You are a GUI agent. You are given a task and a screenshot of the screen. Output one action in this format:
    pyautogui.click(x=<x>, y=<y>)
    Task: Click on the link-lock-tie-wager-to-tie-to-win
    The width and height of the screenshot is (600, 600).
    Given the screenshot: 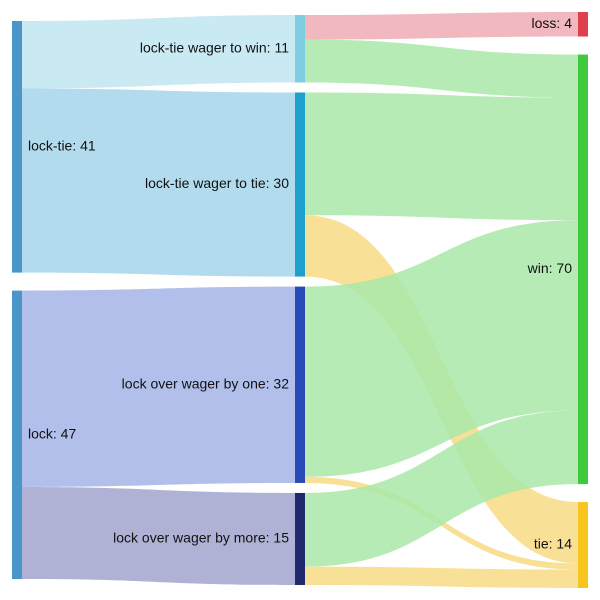 What is the action you would take?
    pyautogui.click(x=441, y=156)
    